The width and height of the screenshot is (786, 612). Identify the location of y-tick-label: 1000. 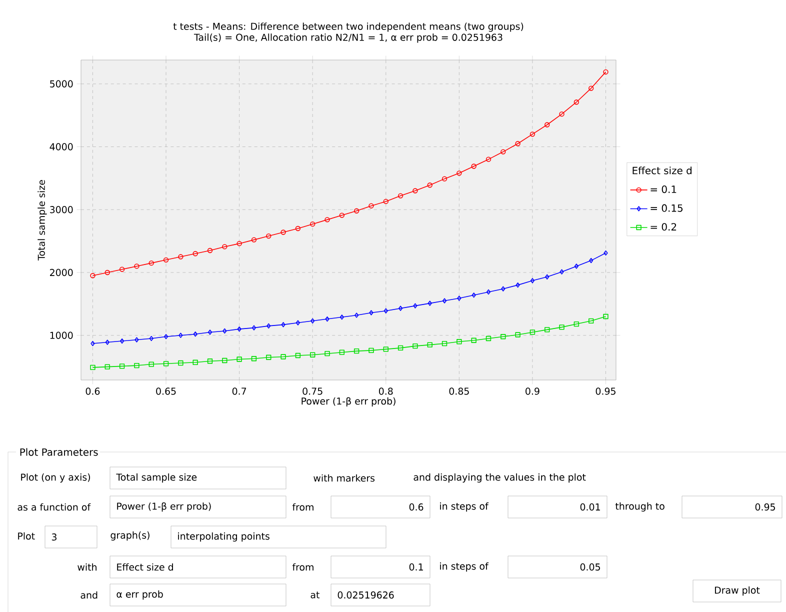
(61, 335).